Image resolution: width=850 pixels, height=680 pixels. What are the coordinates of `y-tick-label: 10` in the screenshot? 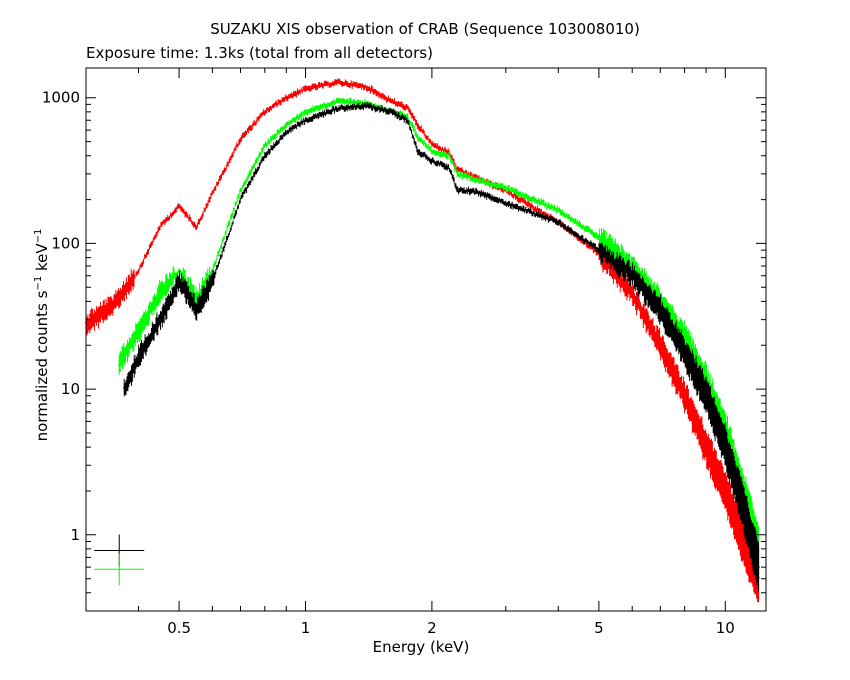 It's located at (70, 389).